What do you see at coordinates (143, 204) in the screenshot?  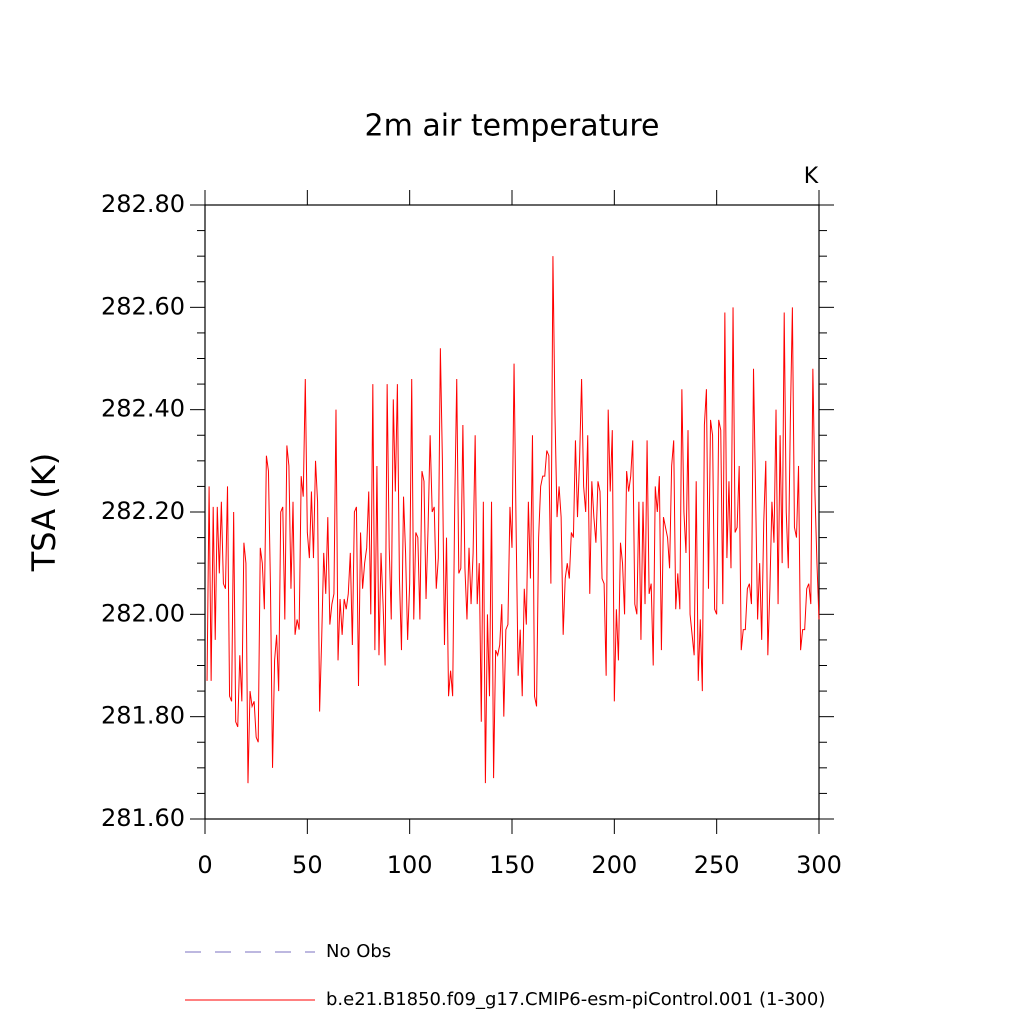 I see `y-tick-label: 282.80` at bounding box center [143, 204].